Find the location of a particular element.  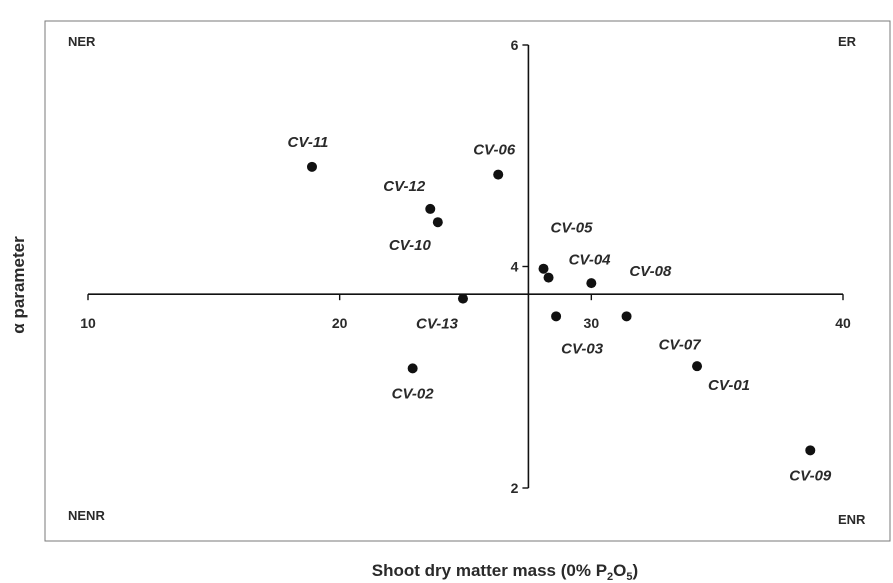

quadrant-label-ner: NER is located at coordinates (82, 41).